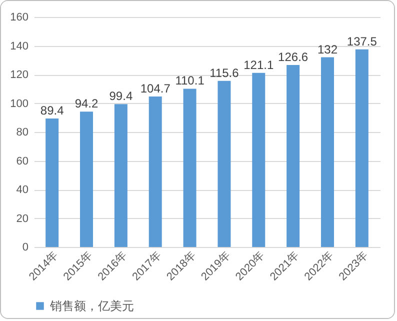  Describe the element at coordinates (19, 75) in the screenshot. I see `y-tick-label: 120` at that location.